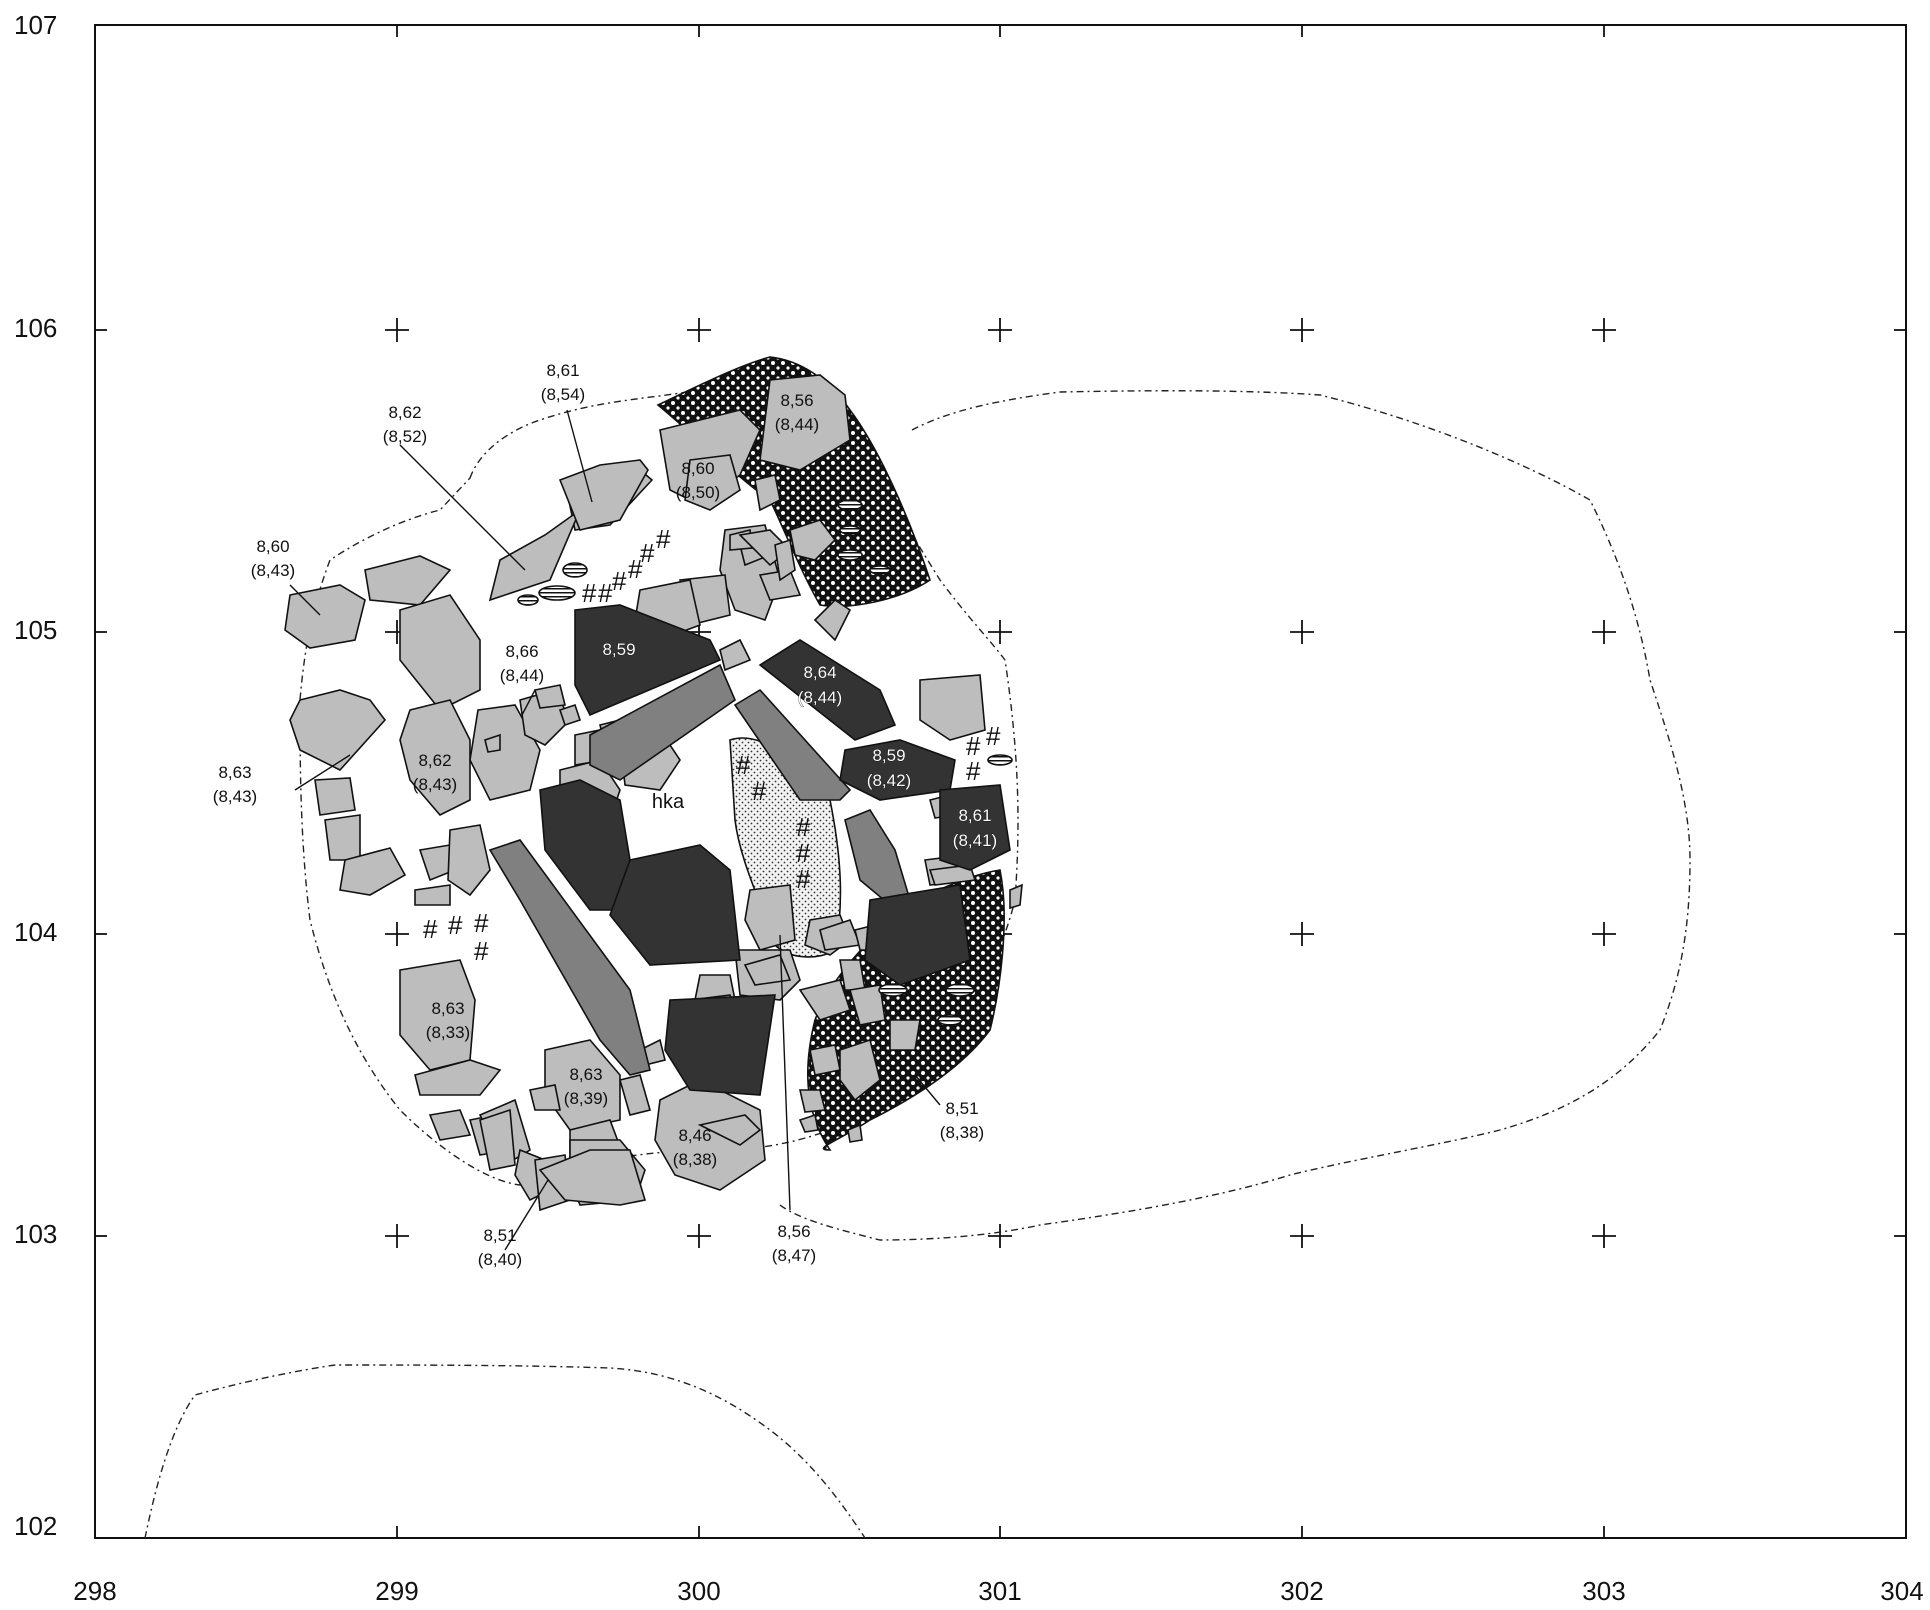 The width and height of the screenshot is (1930, 1610). I want to click on x-tick-label-304: 304, so click(1901, 1591).